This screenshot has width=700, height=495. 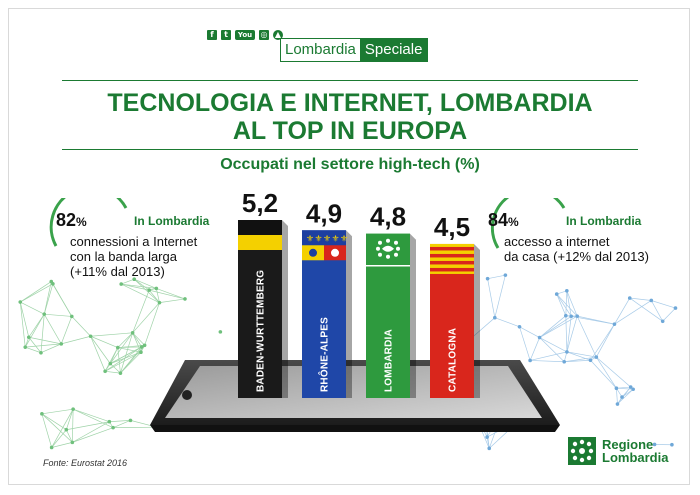 What do you see at coordinates (604, 221) in the screenshot?
I see `right-stat-label: In Lombardia` at bounding box center [604, 221].